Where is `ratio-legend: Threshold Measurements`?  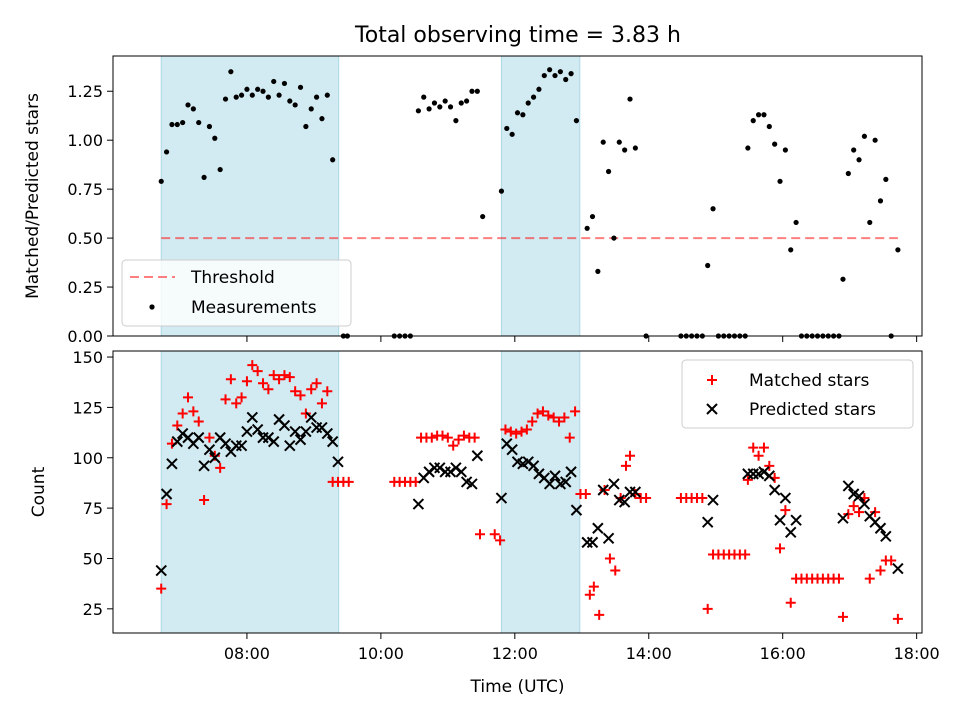
ratio-legend: Threshold Measurements is located at coordinates (236, 293).